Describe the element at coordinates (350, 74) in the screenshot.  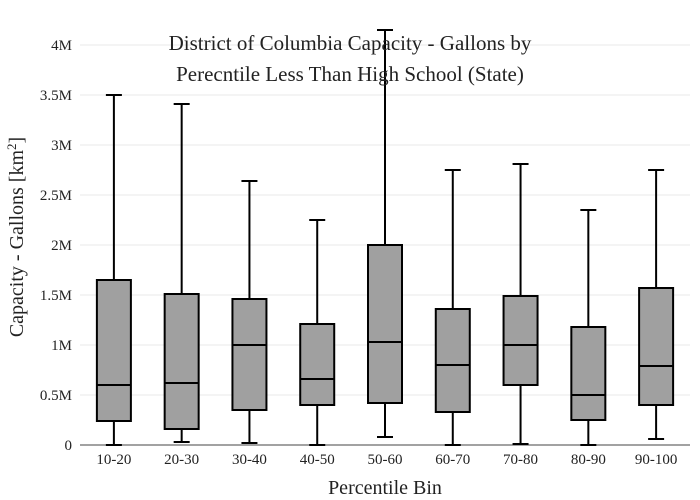
I see `chart-title-line2: Perecntile Less Than High School (State)` at that location.